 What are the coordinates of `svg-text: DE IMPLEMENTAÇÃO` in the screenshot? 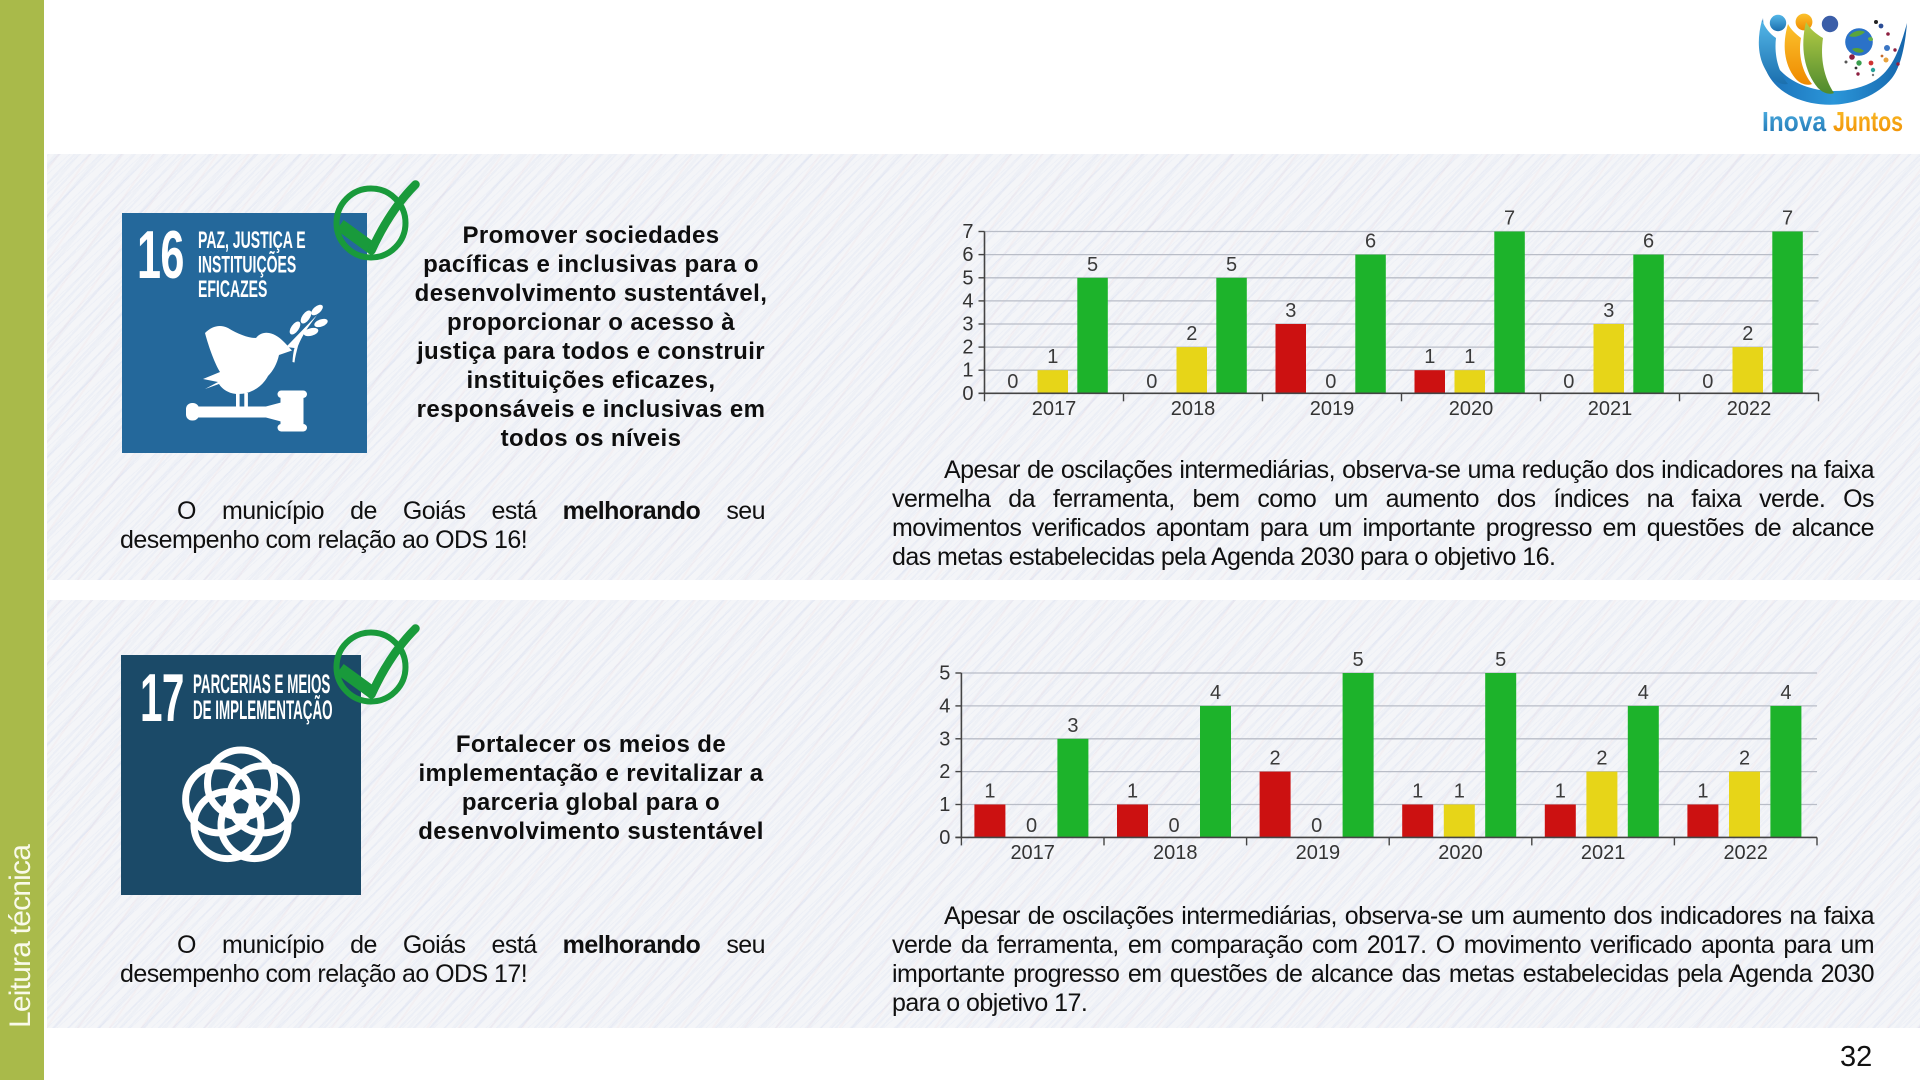 It's located at (263, 710).